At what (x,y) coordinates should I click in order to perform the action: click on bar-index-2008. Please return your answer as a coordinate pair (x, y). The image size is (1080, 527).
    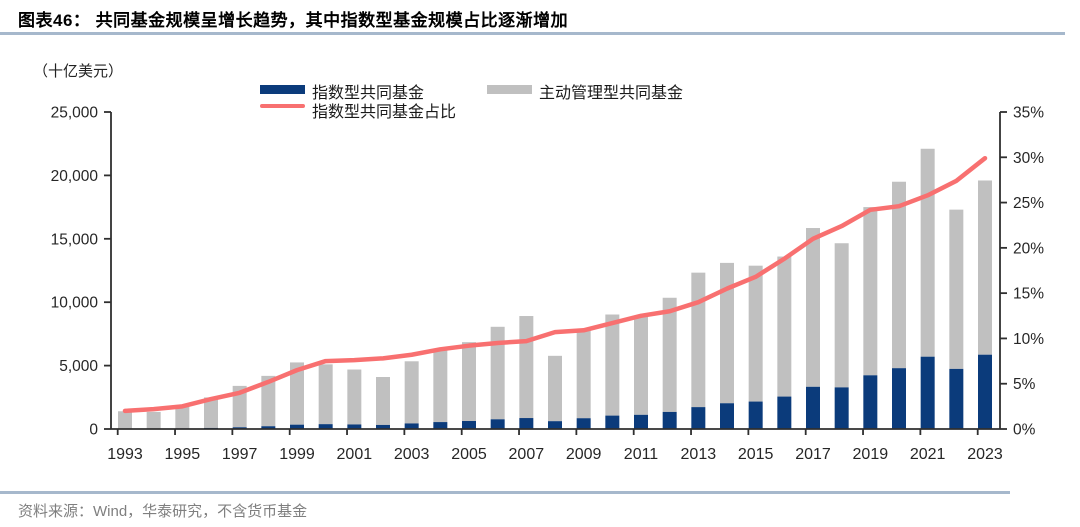
    Looking at the image, I should click on (555, 425).